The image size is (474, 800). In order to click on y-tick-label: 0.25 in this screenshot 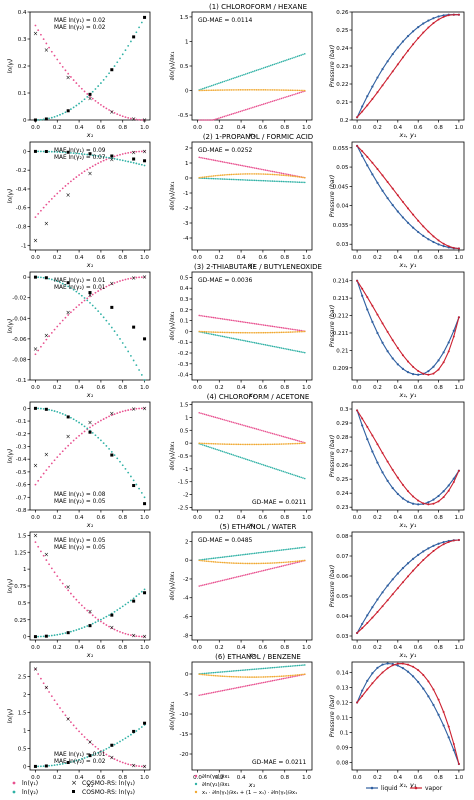, I will do `click(342, 31)`.